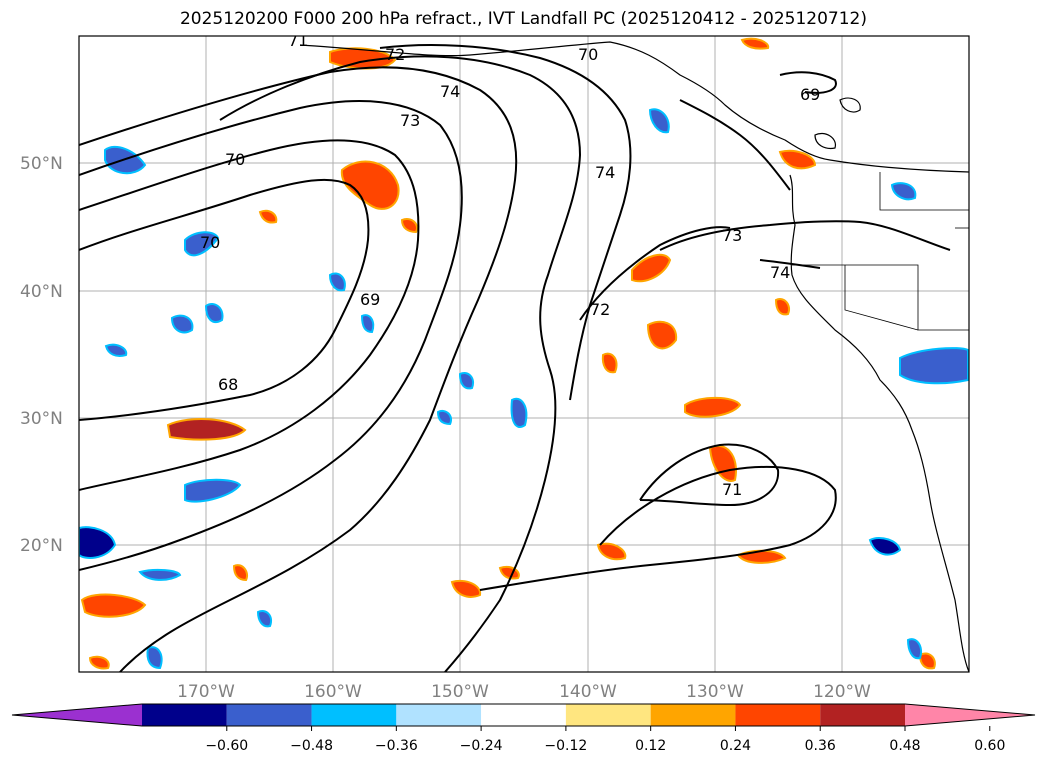  I want to click on colorbar-tick-label: 0.48, so click(904, 746).